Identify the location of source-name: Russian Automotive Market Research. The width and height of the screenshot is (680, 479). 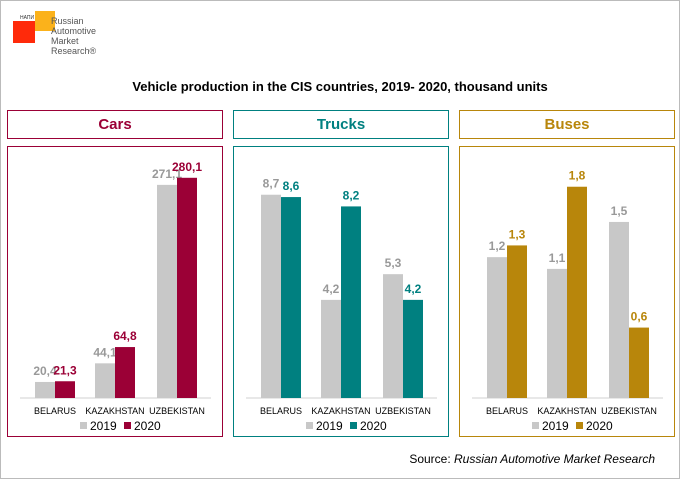
(554, 459).